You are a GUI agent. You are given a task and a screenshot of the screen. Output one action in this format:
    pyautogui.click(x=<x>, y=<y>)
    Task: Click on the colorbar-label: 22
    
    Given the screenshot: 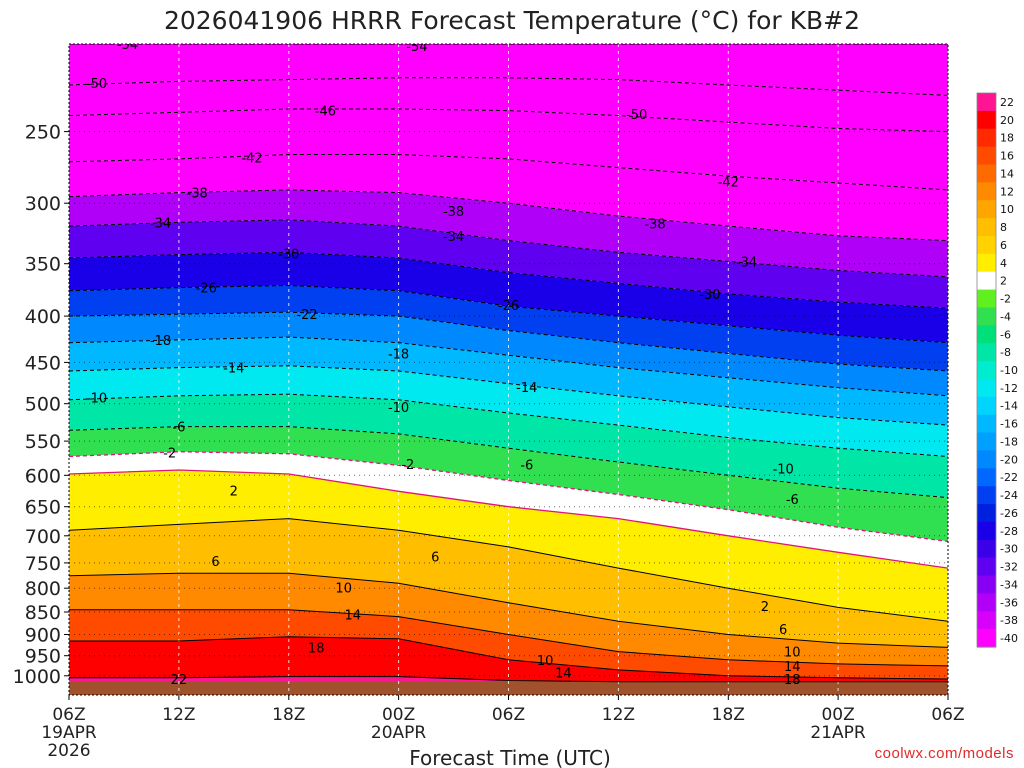 What is the action you would take?
    pyautogui.click(x=1007, y=102)
    